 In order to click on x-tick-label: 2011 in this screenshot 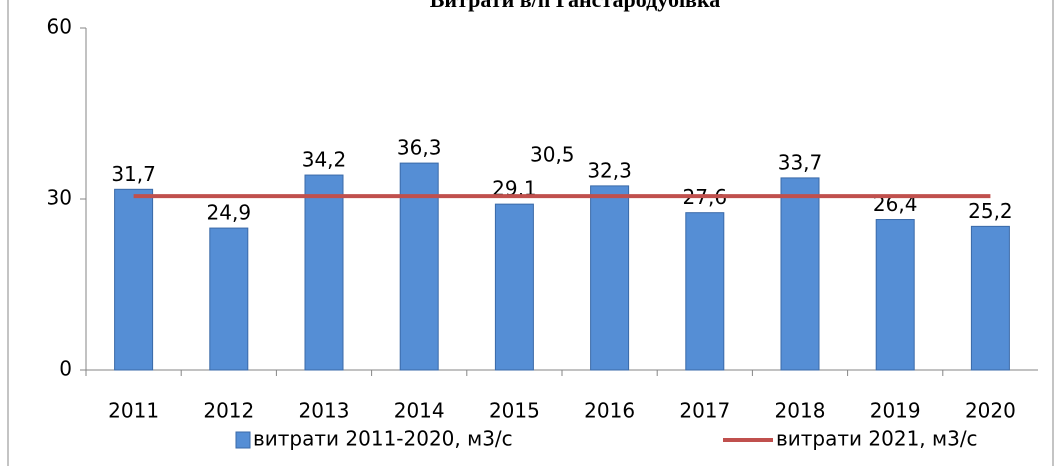, I will do `click(133, 411)`.